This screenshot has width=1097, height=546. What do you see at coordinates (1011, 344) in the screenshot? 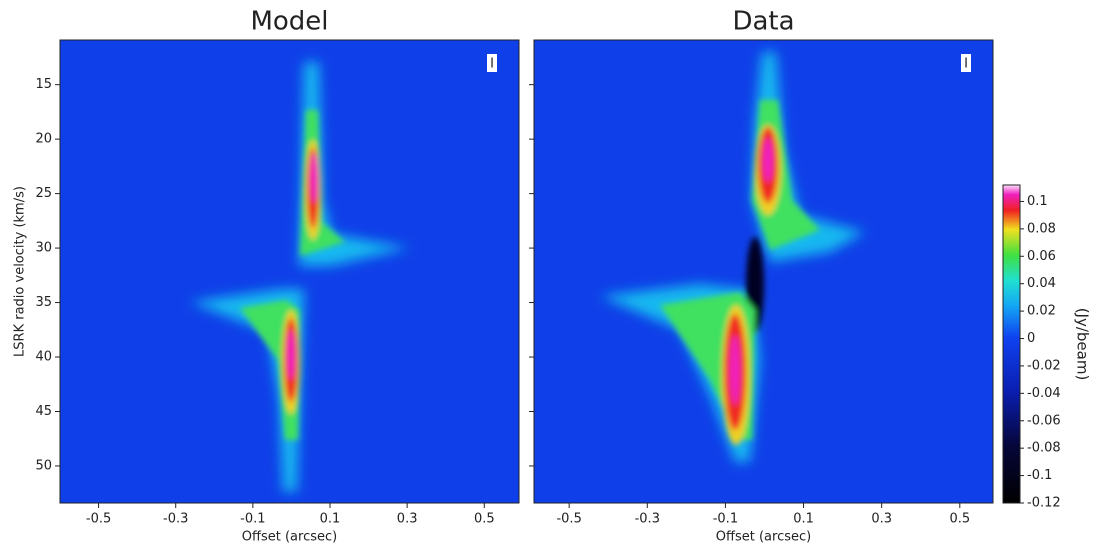
I see `colorbar` at bounding box center [1011, 344].